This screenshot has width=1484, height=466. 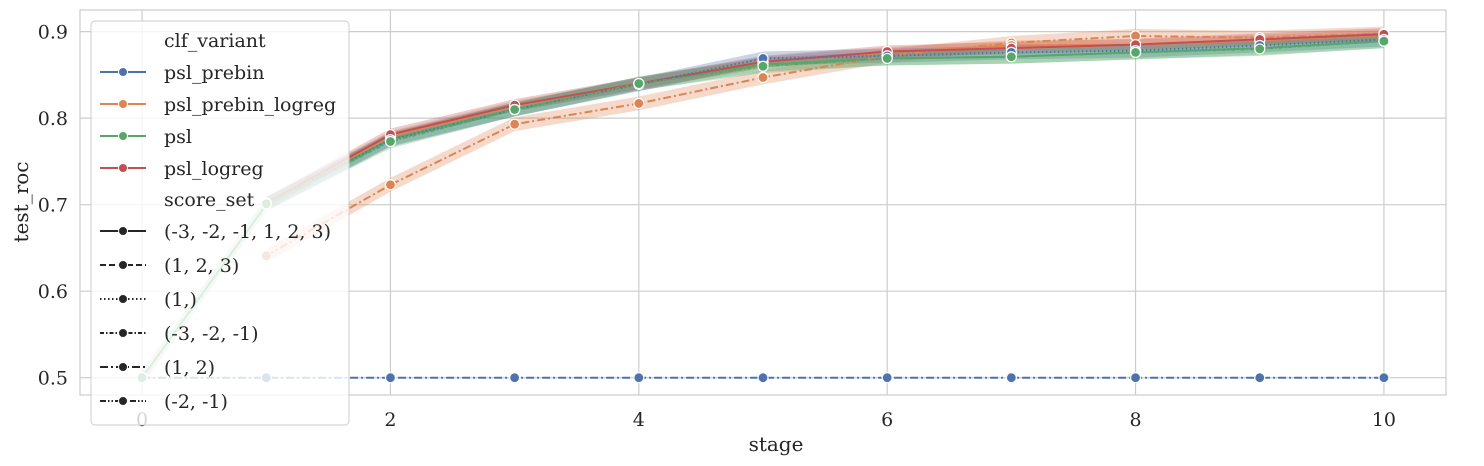 I want to click on legend-style-title: score_set, so click(x=209, y=200).